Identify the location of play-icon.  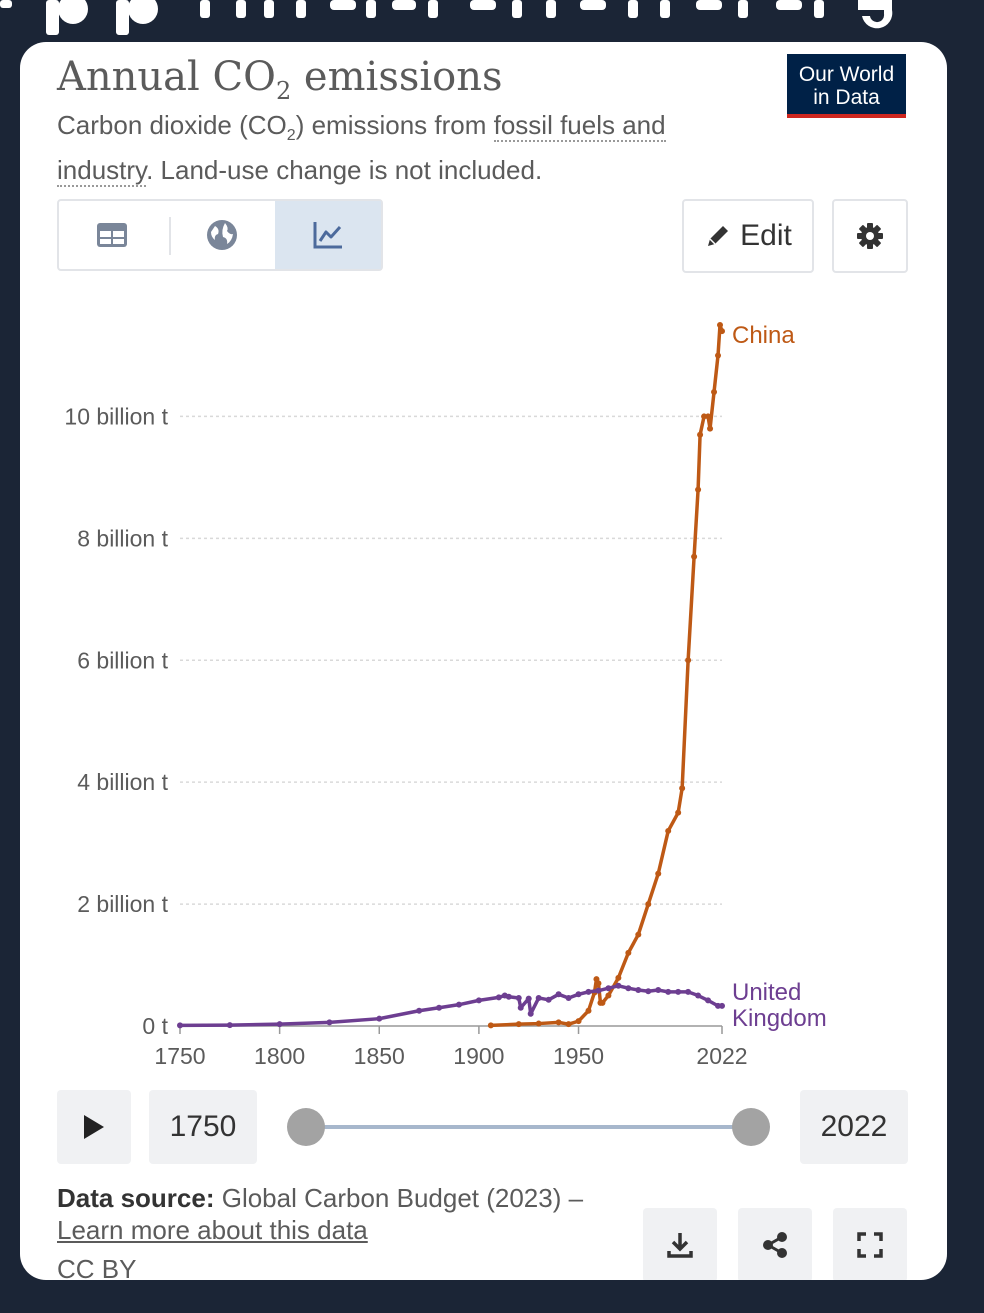
(94, 1127).